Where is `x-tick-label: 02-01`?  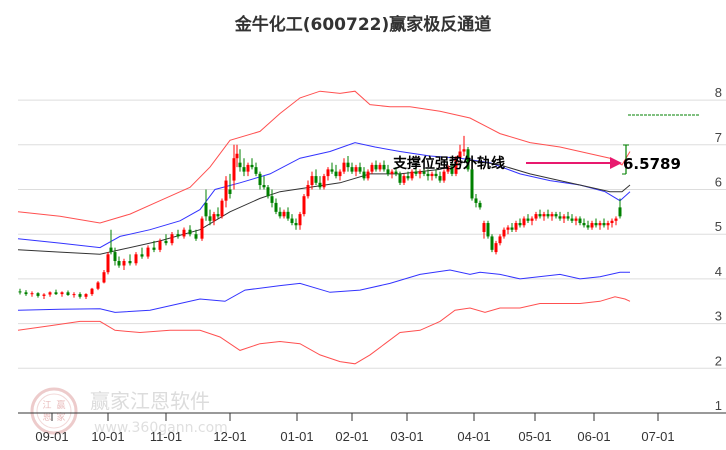 x-tick-label: 02-01 is located at coordinates (351, 436).